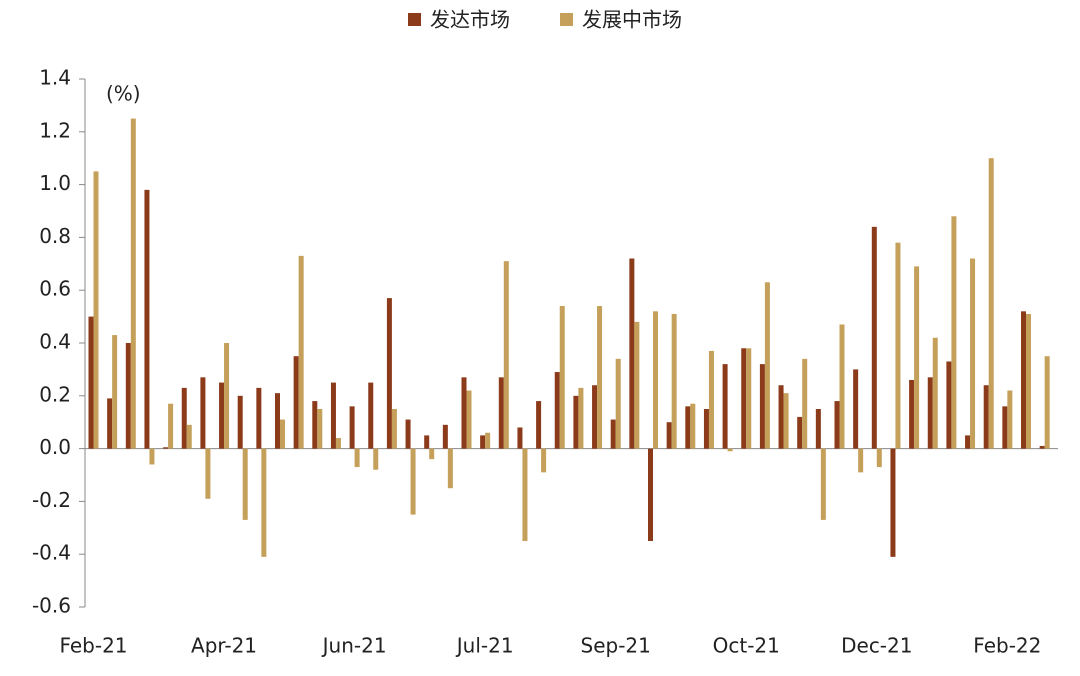  Describe the element at coordinates (55, 130) in the screenshot. I see `y-tick-label: 1.2` at that location.